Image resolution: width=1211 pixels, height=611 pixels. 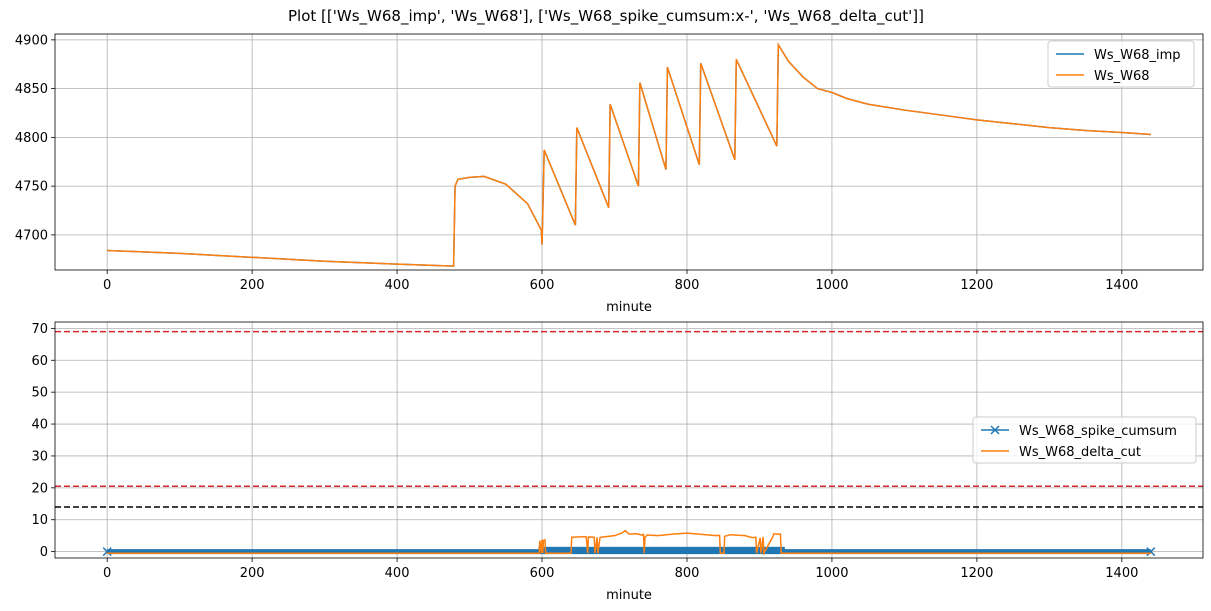 What do you see at coordinates (831, 285) in the screenshot?
I see `top-x-tick-label: 1000` at bounding box center [831, 285].